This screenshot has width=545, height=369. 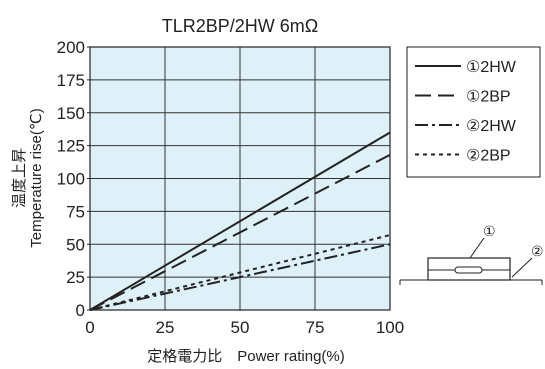 I want to click on x-tick-label-1: 25, so click(x=165, y=327).